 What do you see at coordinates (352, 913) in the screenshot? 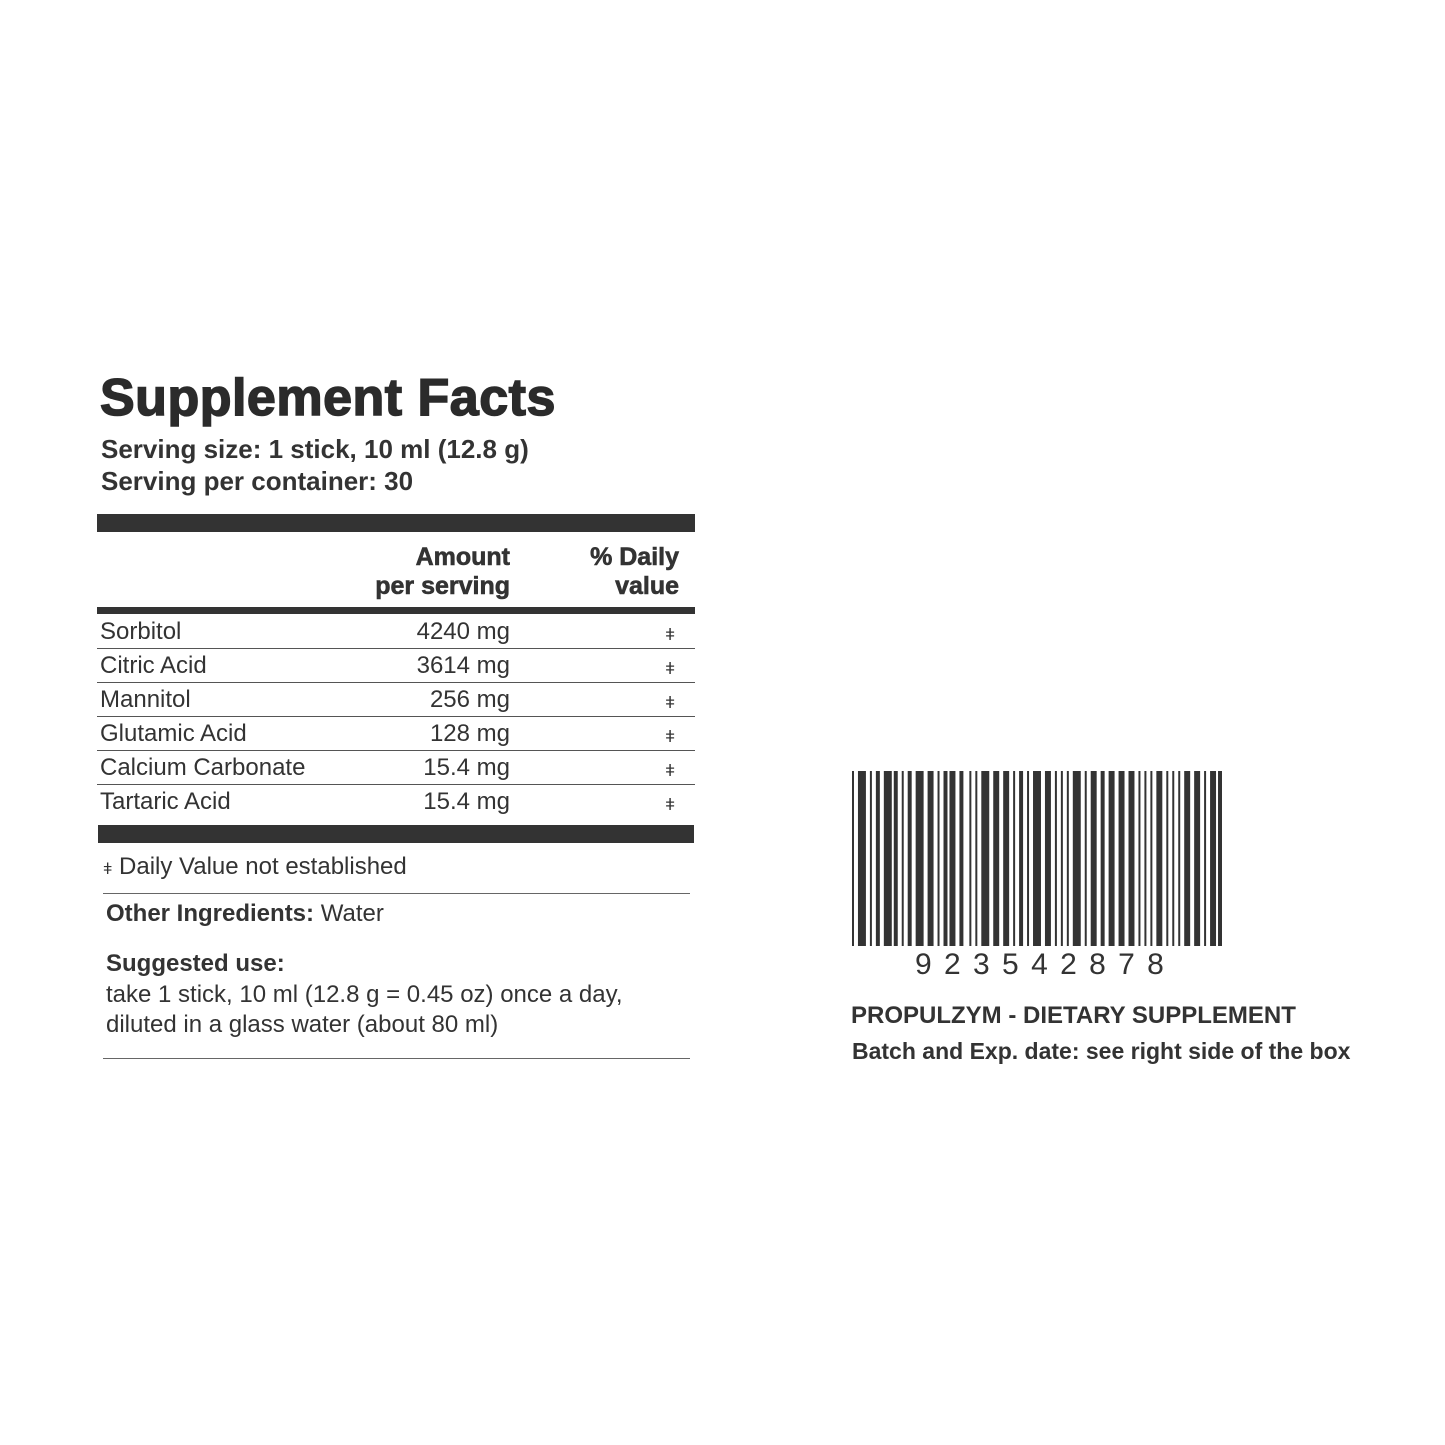
I see `other-ingredients-value: Water` at bounding box center [352, 913].